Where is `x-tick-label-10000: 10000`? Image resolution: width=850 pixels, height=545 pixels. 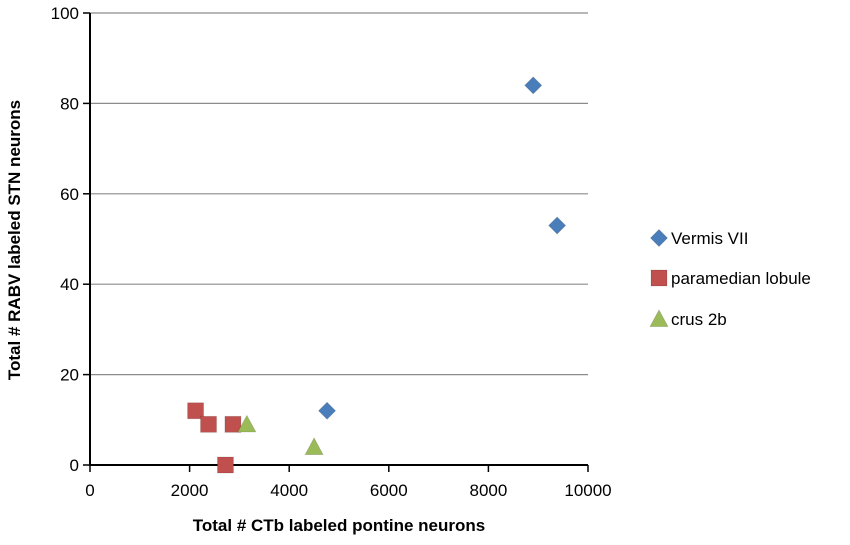 x-tick-label-10000: 10000 is located at coordinates (587, 490).